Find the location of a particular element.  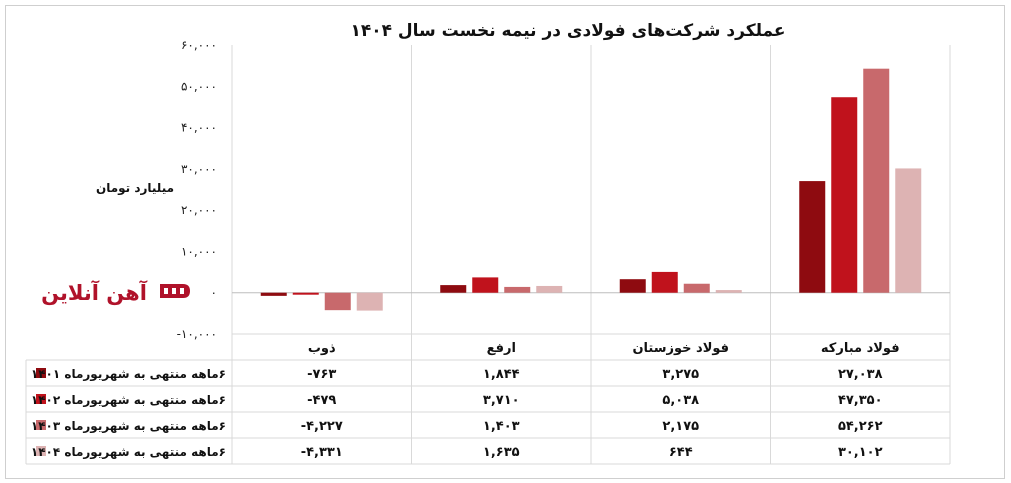

legend-label: ۶ماهه منتهی به شهریورماه ۱۴۰۲ is located at coordinates (128, 400).